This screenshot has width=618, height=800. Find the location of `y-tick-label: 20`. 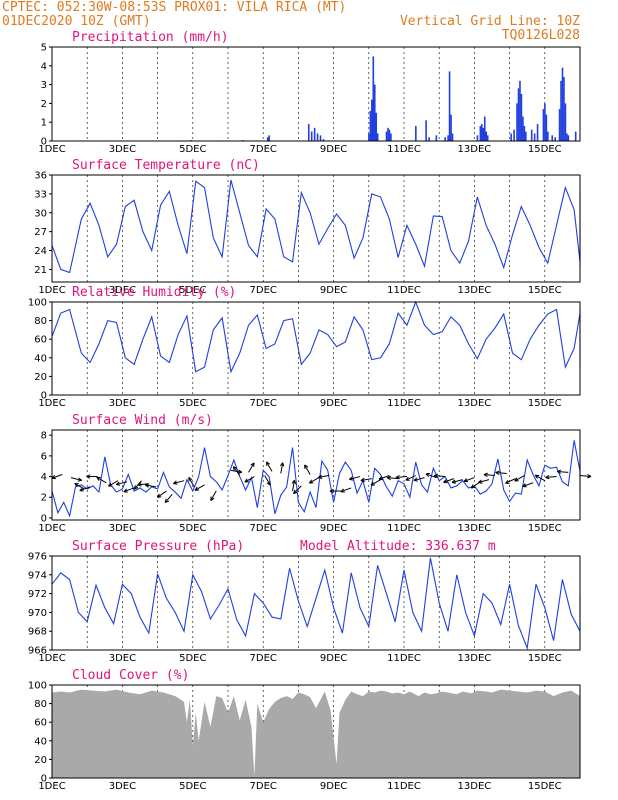

y-tick-label: 20 is located at coordinates (40, 377).